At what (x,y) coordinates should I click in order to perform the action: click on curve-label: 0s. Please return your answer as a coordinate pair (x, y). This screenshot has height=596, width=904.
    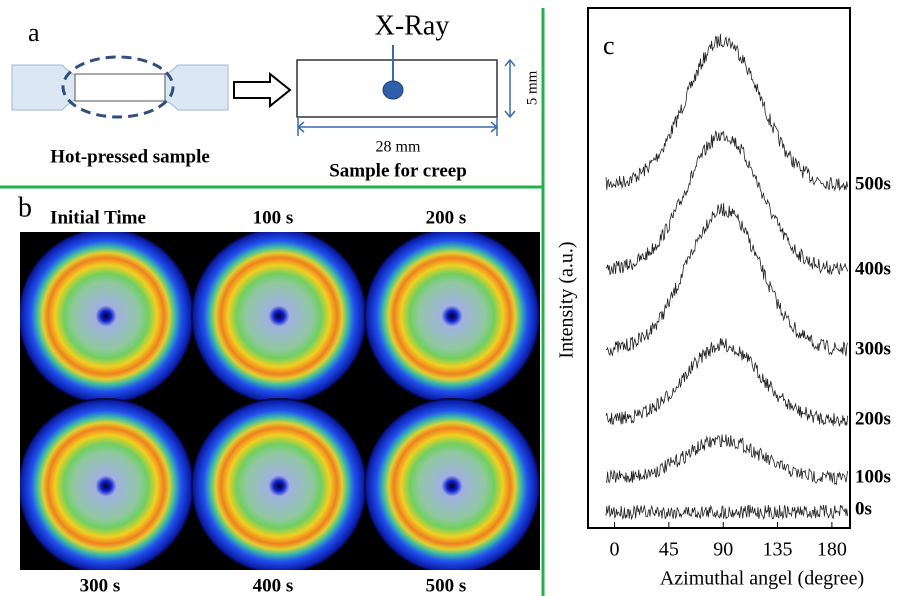
    Looking at the image, I should click on (863, 508).